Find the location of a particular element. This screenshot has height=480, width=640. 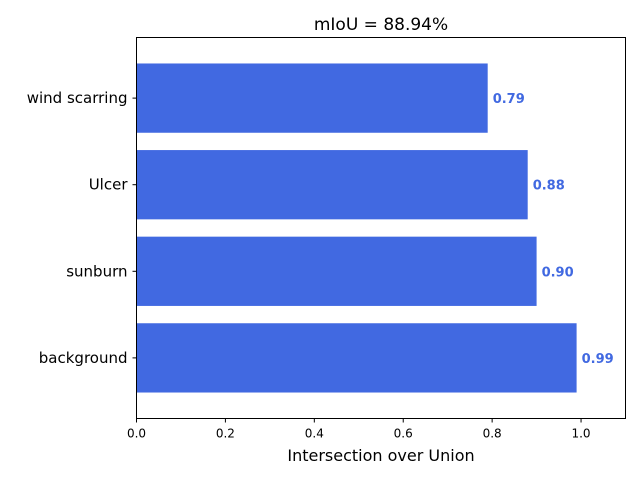

x-tick-label: 0.8 is located at coordinates (492, 434).